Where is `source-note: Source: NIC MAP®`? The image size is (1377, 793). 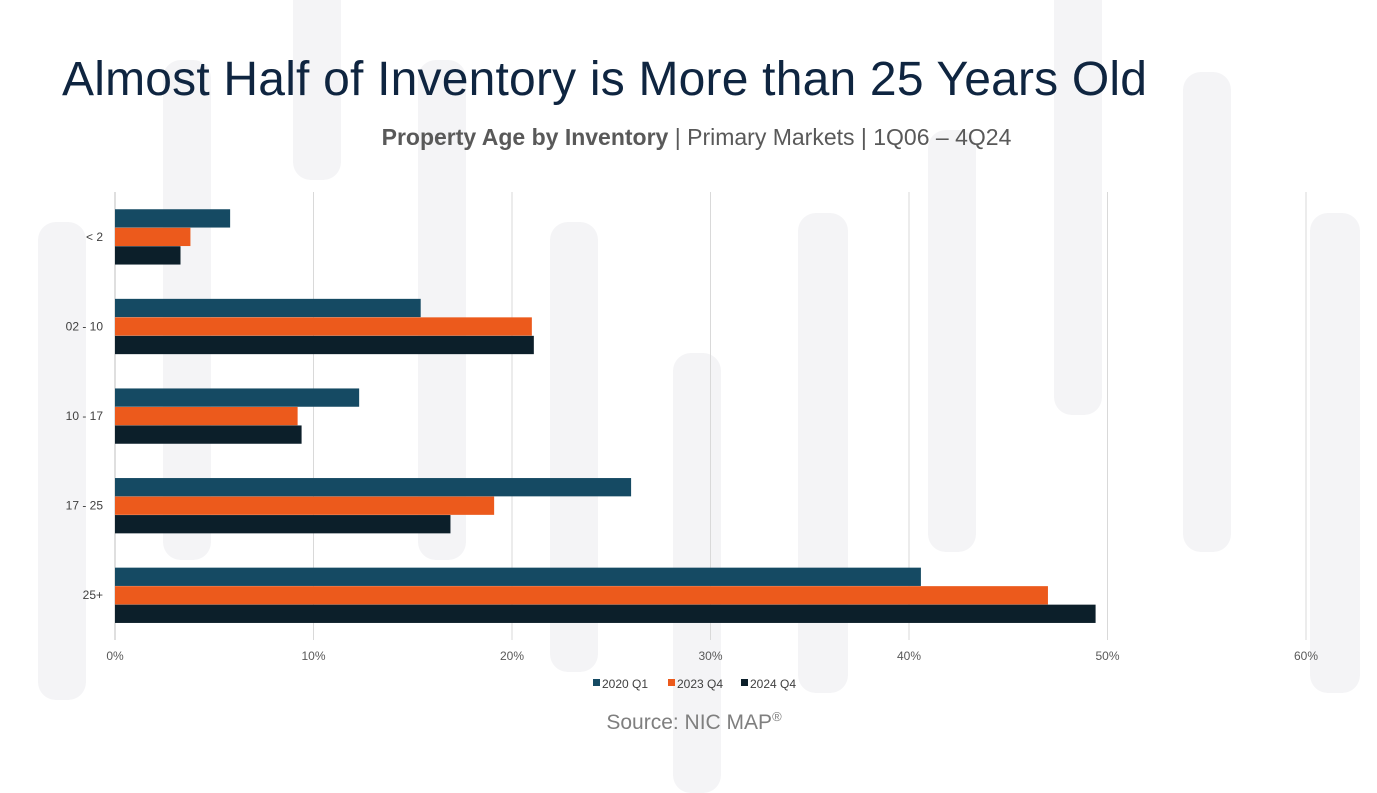
source-note: Source: NIC MAP® is located at coordinates (688, 722).